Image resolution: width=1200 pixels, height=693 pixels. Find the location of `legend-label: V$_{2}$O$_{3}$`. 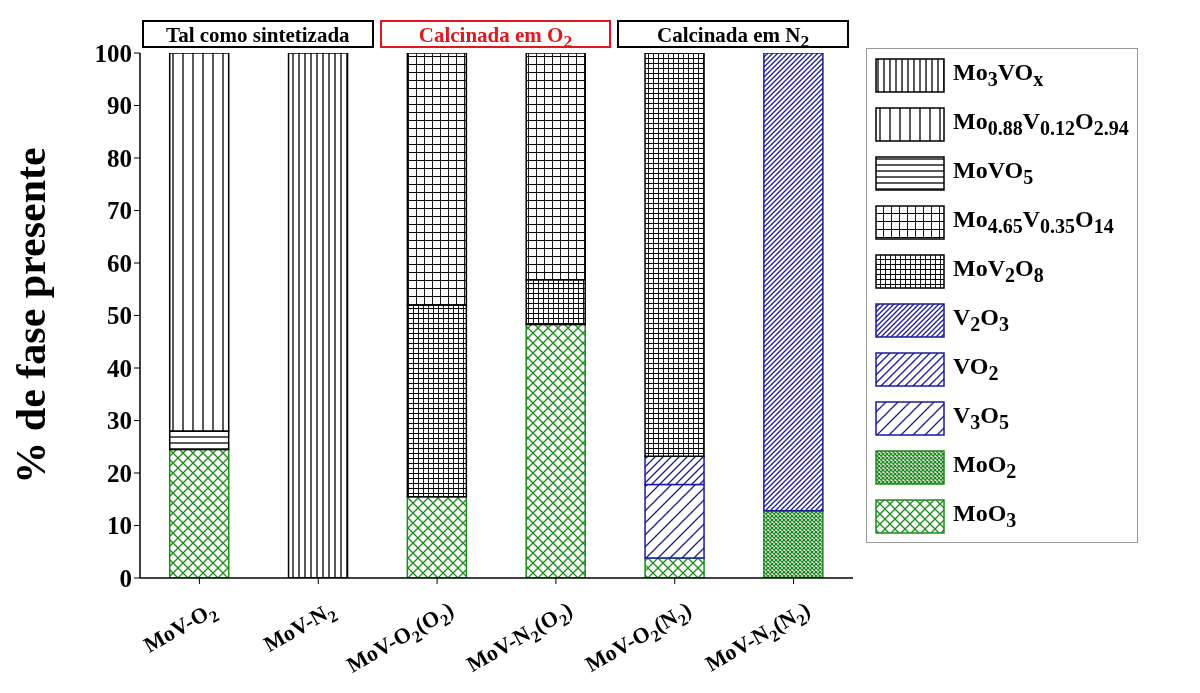

legend-label: V$_{2}$O$_{3}$ is located at coordinates (981, 320).